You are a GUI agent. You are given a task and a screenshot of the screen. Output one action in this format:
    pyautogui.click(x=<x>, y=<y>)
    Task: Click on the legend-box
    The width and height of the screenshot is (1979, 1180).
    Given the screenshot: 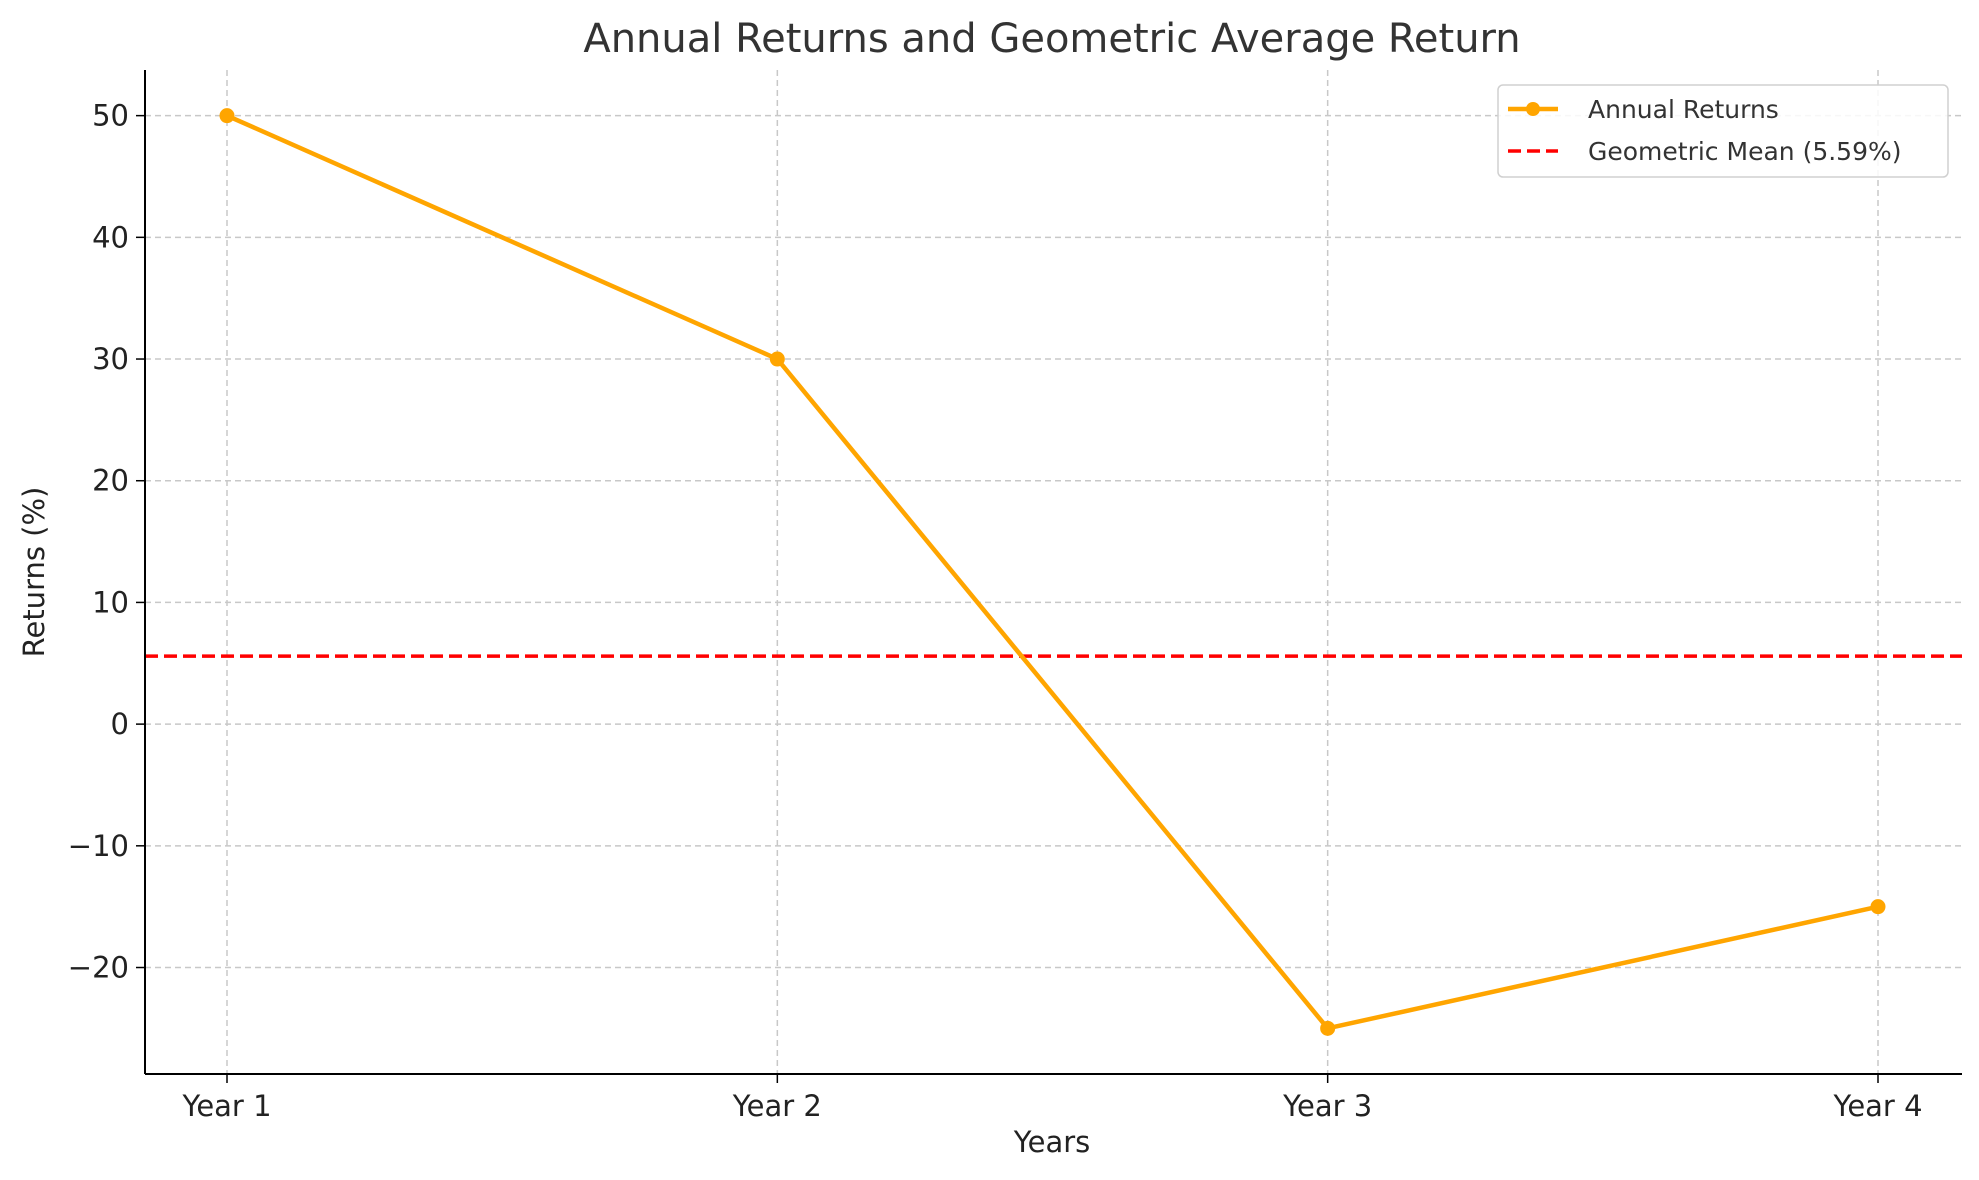 What is the action you would take?
    pyautogui.click(x=1723, y=131)
    